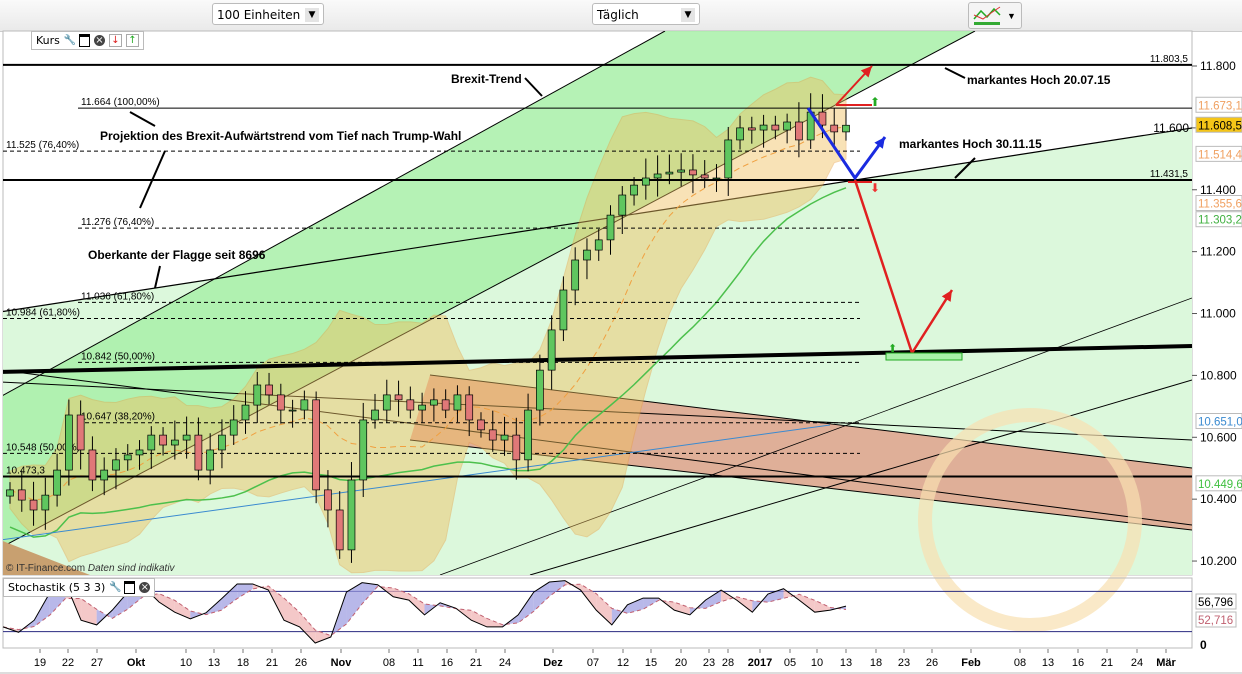  I want to click on x-tick-label: Dez, so click(553, 663).